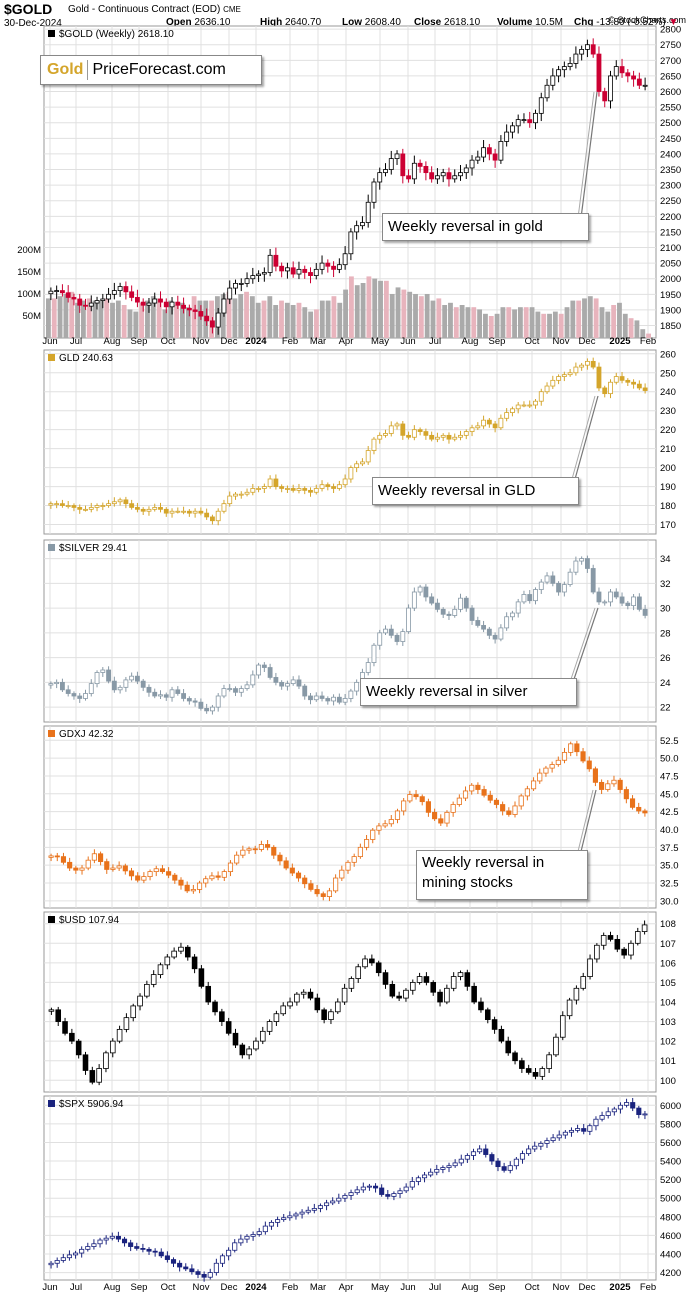 This screenshot has height=1300, width=700. I want to click on y-tick-label: 220, so click(668, 430).